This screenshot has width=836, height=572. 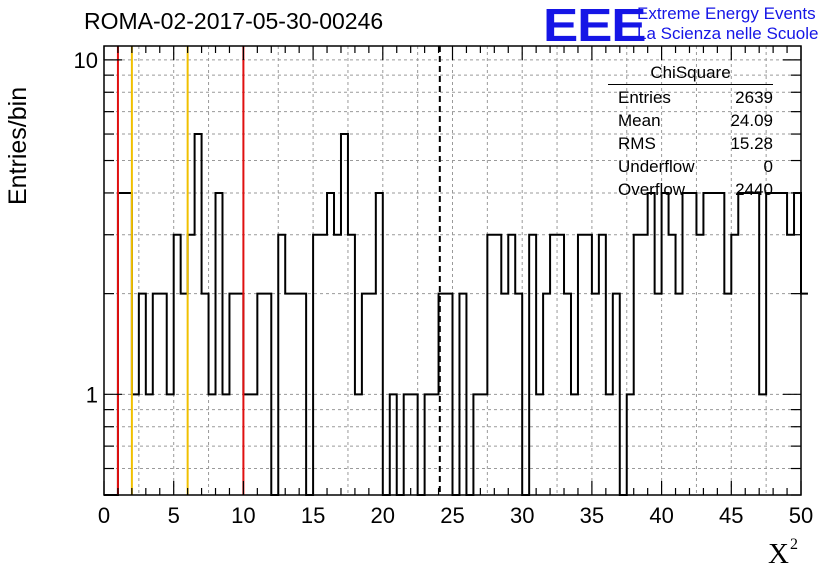 I want to click on x-tick-label: 50, so click(x=801, y=515).